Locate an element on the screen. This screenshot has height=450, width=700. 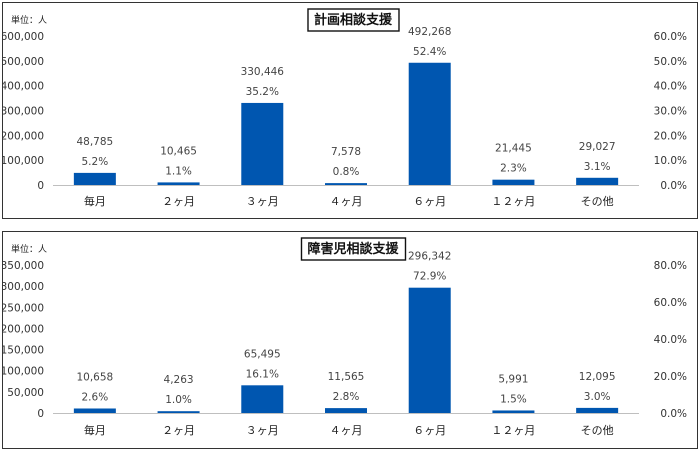
y-axis-tick-label: 150,000 is located at coordinates (23, 351).